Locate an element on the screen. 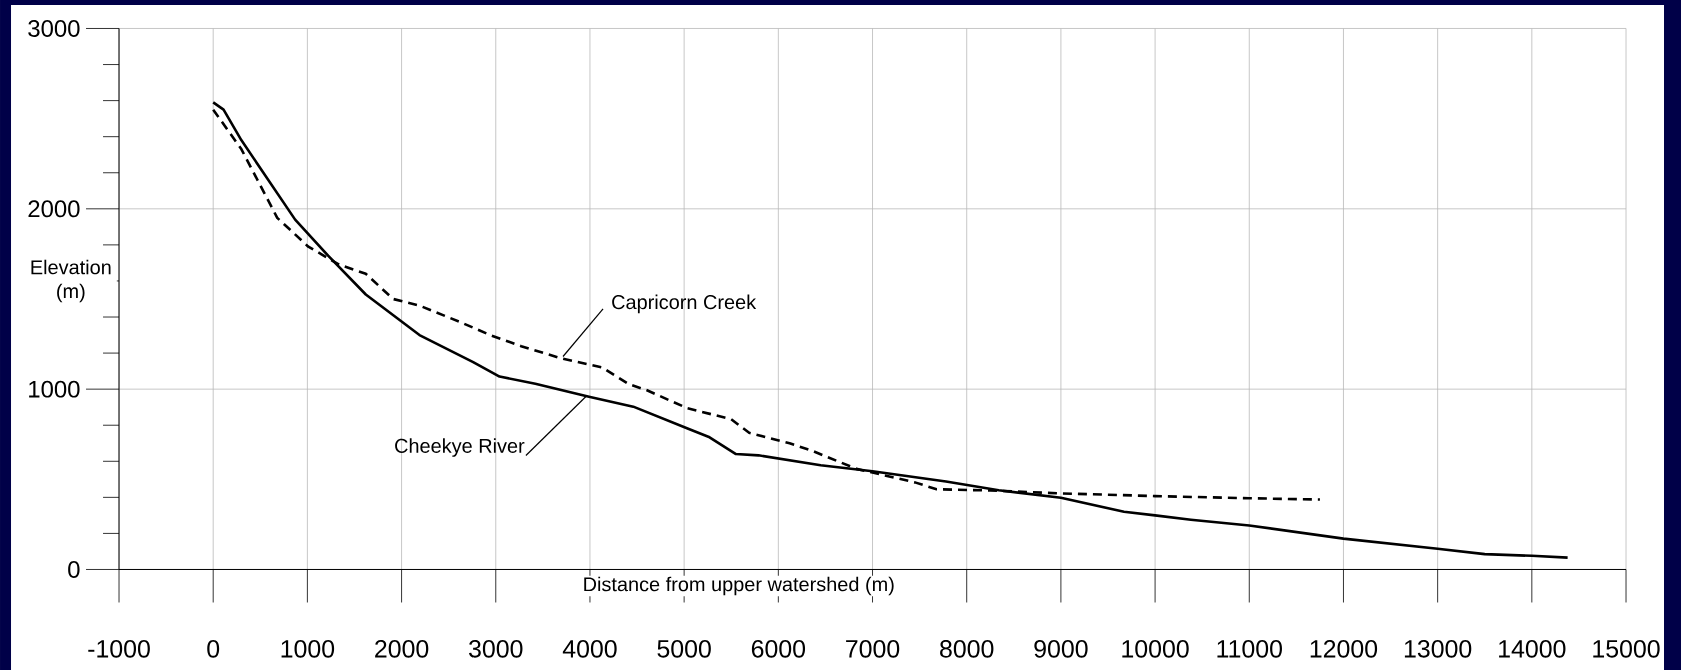 The height and width of the screenshot is (670, 1681). text: Cheekye River is located at coordinates (460, 447).